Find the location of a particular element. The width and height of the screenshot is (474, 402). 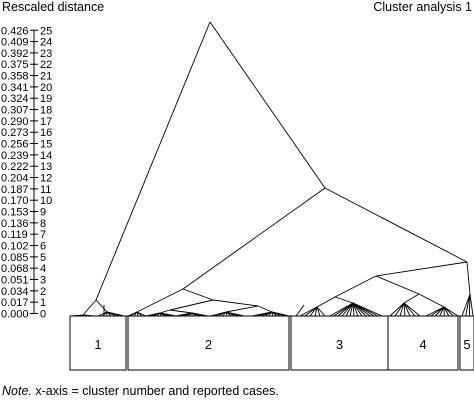

axis-step-label: 19 is located at coordinates (46, 99).